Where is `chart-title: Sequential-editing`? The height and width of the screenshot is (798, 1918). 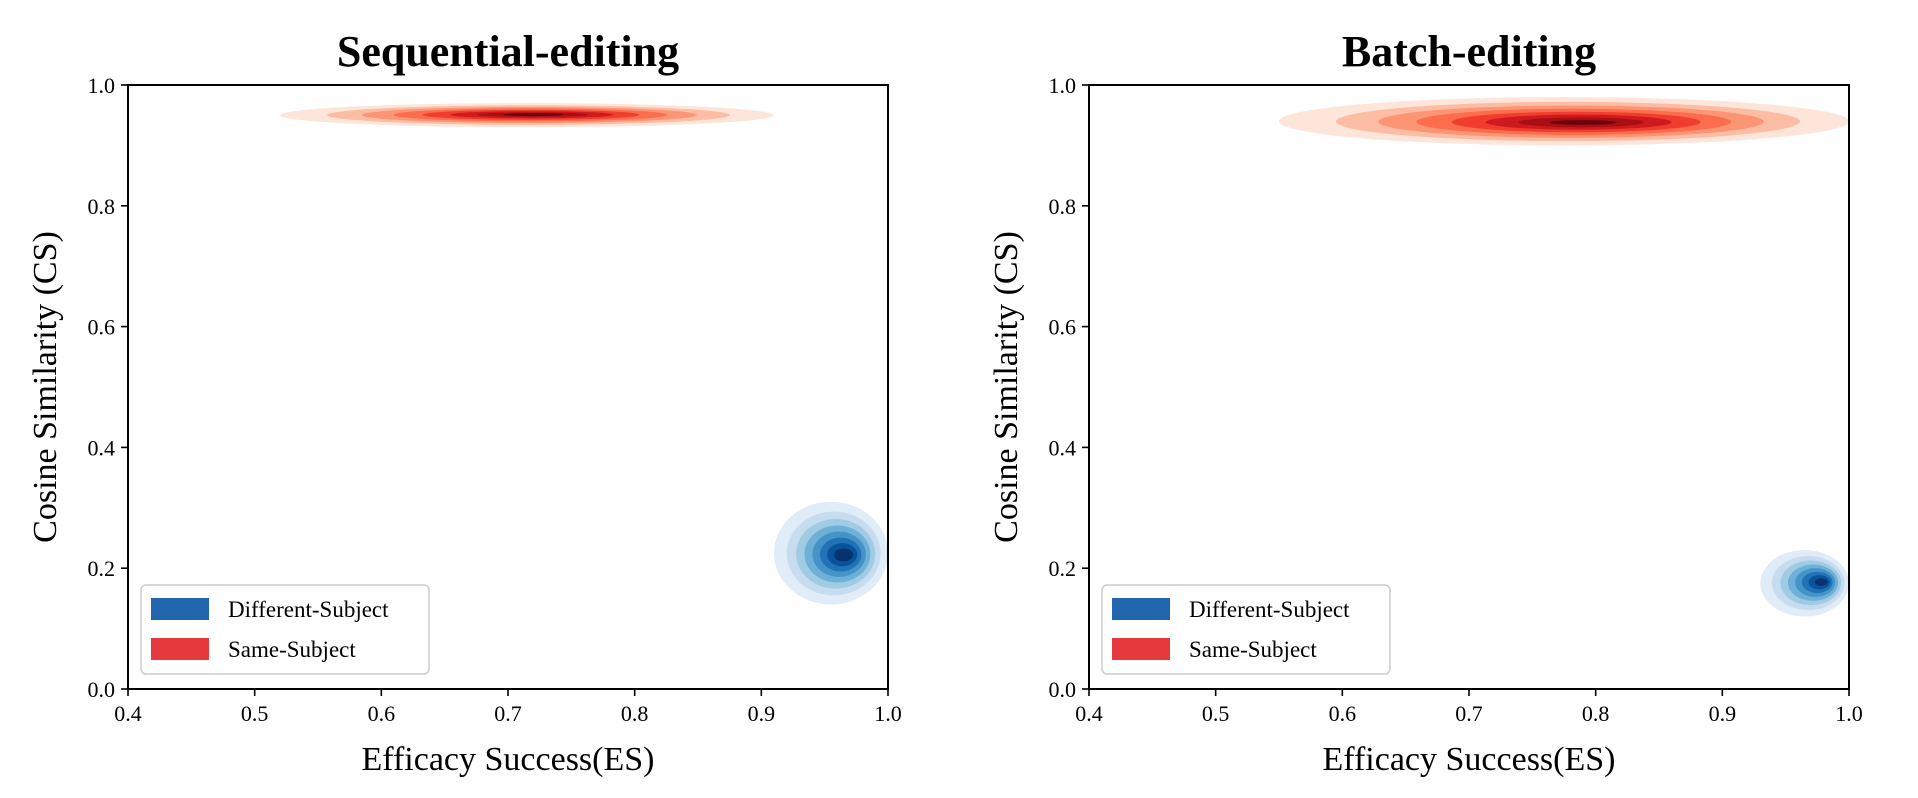 chart-title: Sequential-editing is located at coordinates (508, 51).